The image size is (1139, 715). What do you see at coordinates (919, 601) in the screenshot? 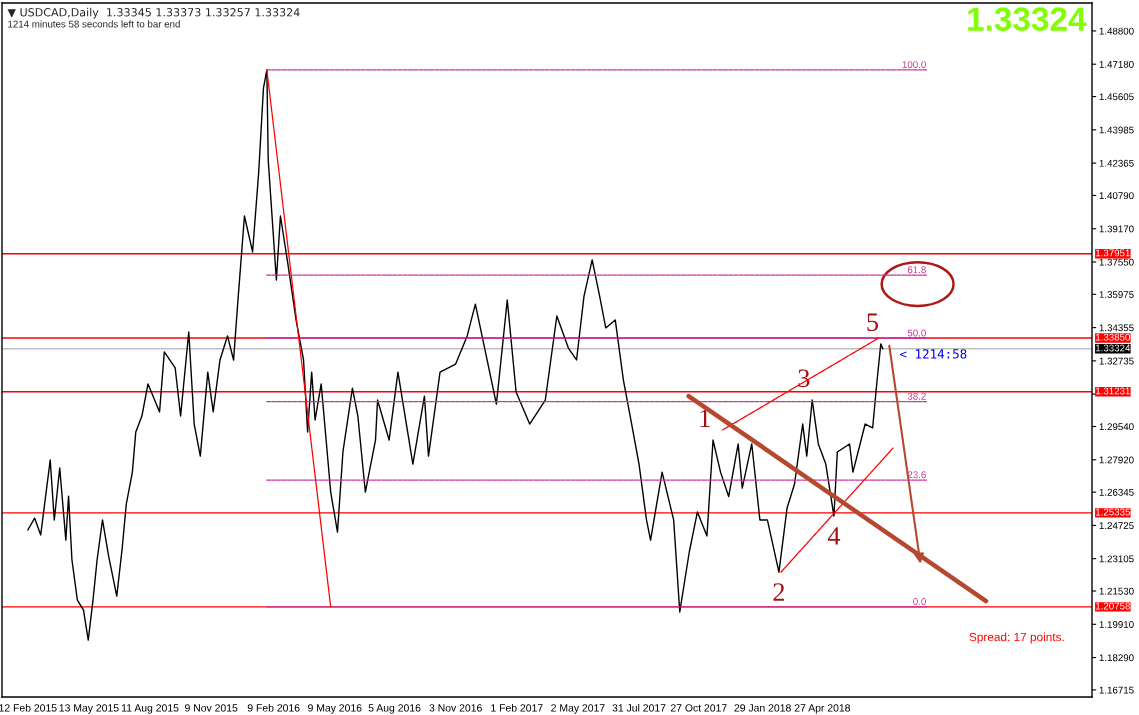
I see `series-label: 0.0` at bounding box center [919, 601].